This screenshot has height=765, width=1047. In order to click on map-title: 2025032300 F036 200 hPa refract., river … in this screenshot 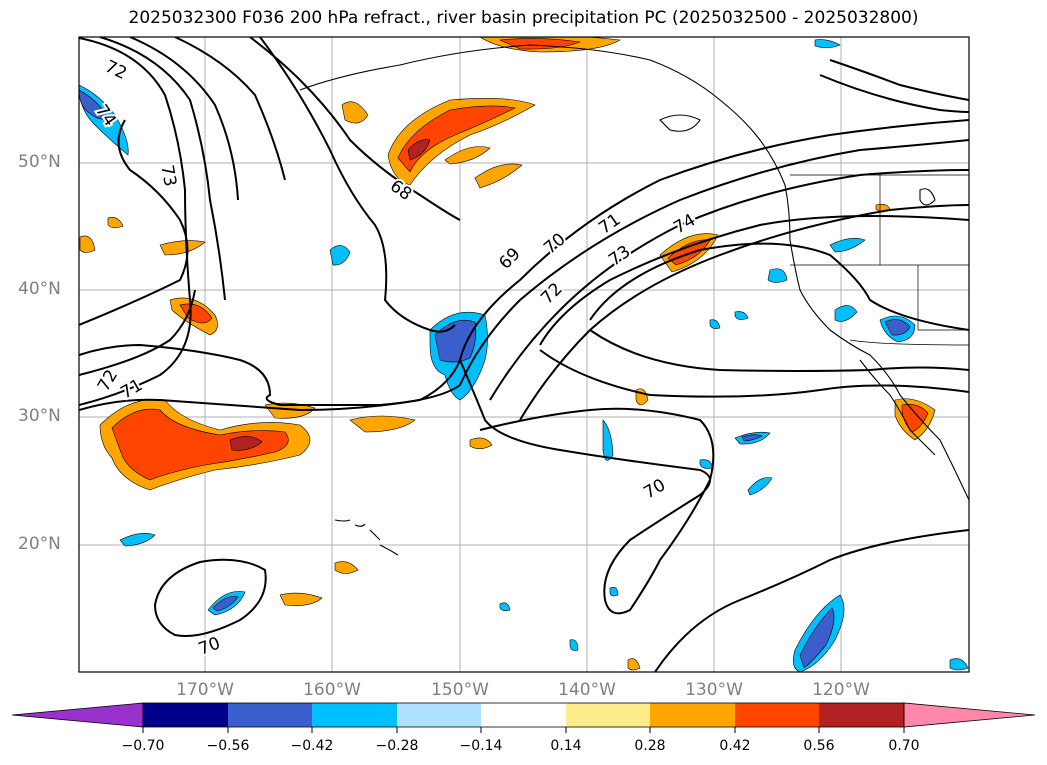, I will do `click(523, 18)`.